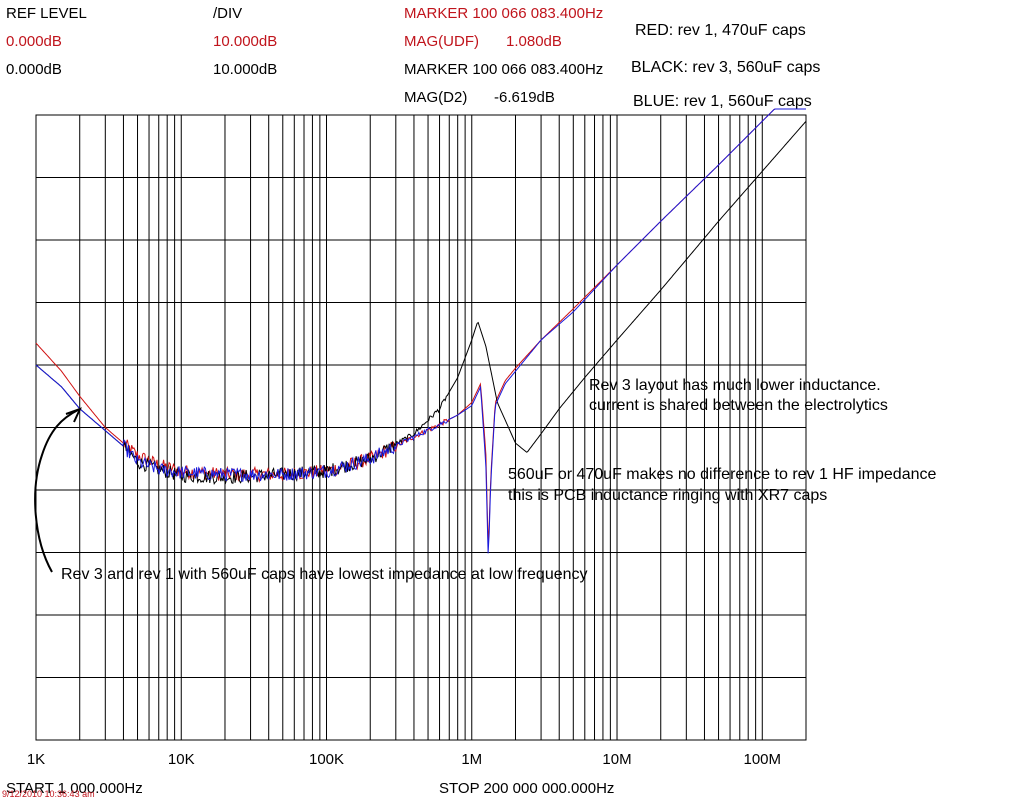 The height and width of the screenshot is (799, 1034). I want to click on timestamp: 9/12/2010 10:36:43 am, so click(48, 794).